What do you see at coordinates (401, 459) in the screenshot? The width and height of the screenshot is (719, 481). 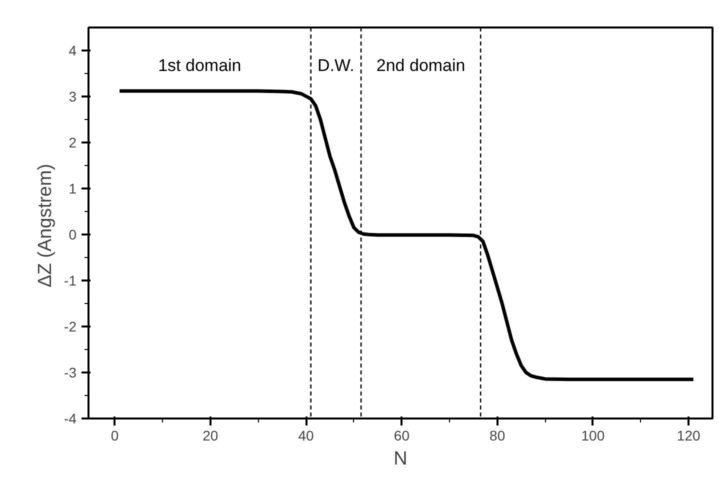 I see `x-axis-title: N` at bounding box center [401, 459].